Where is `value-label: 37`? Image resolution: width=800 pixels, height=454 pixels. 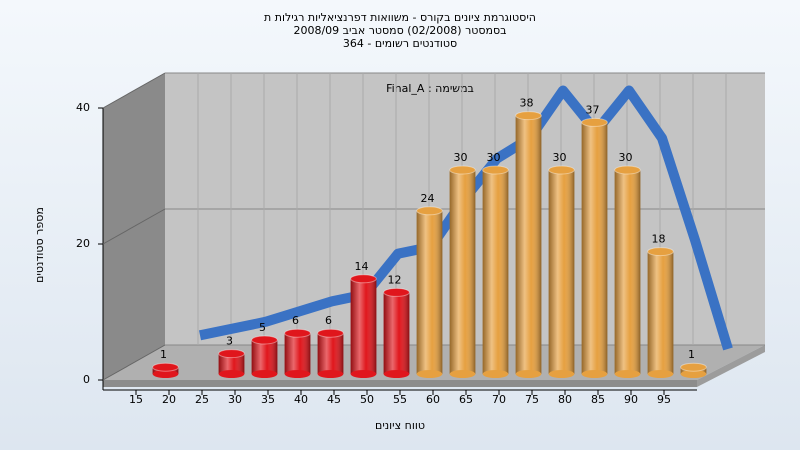 value-label: 37 is located at coordinates (593, 109).